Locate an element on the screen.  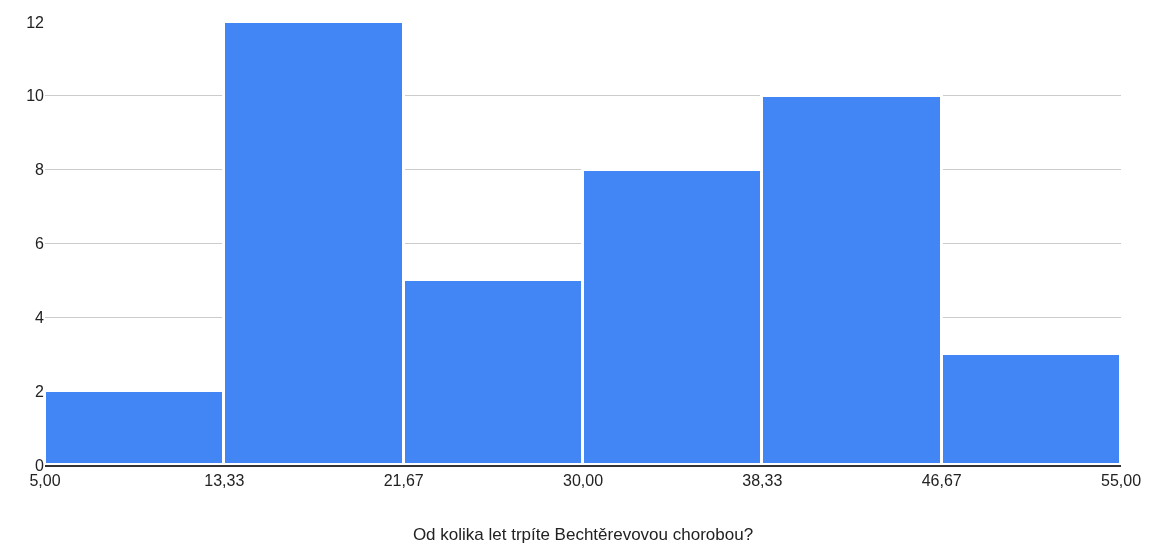
y-tick-label: 10 is located at coordinates (35, 96).